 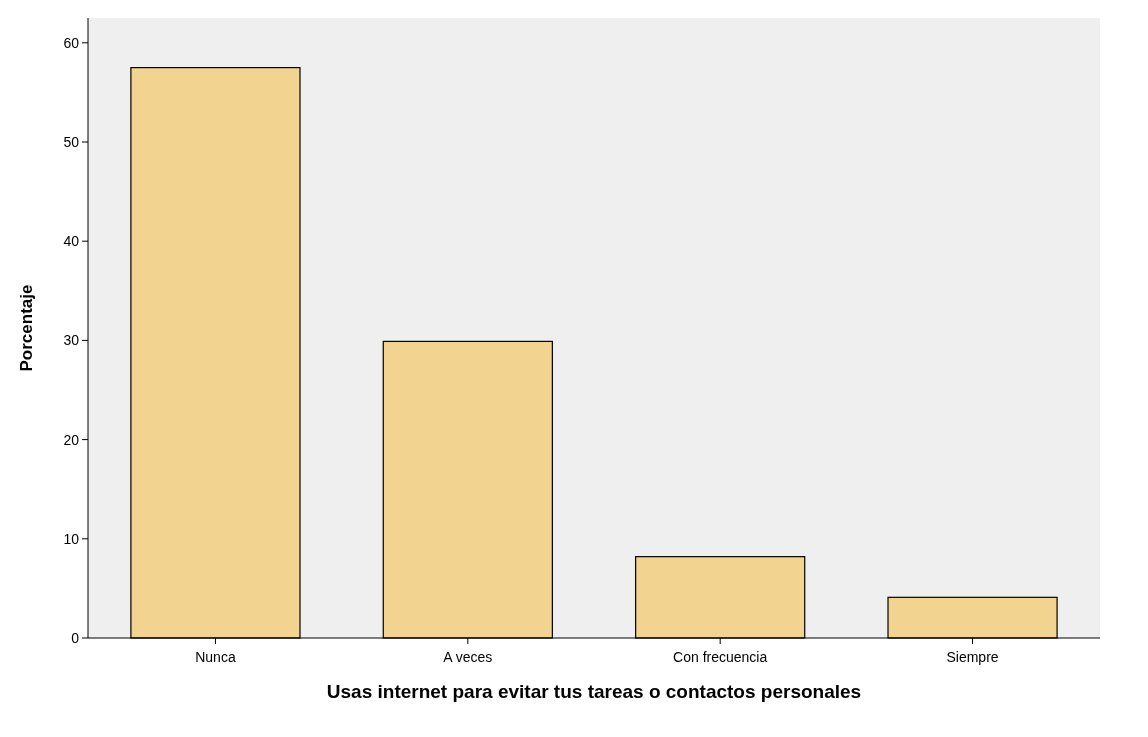 What do you see at coordinates (71, 141) in the screenshot?
I see `y-tick-label: 50` at bounding box center [71, 141].